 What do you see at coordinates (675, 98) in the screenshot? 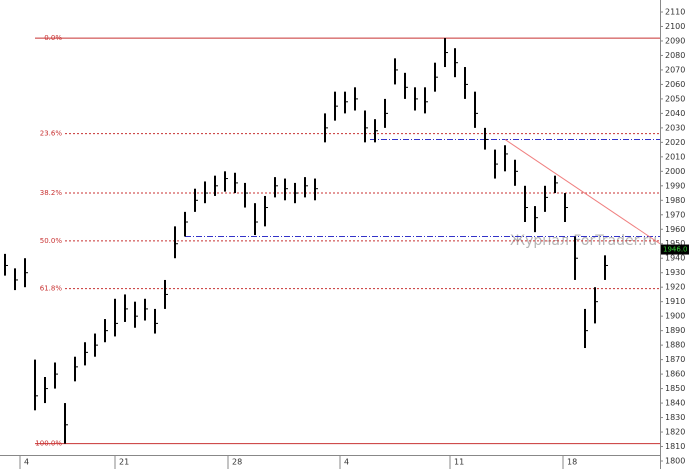
I see `y-tick-label: 2050` at bounding box center [675, 98].